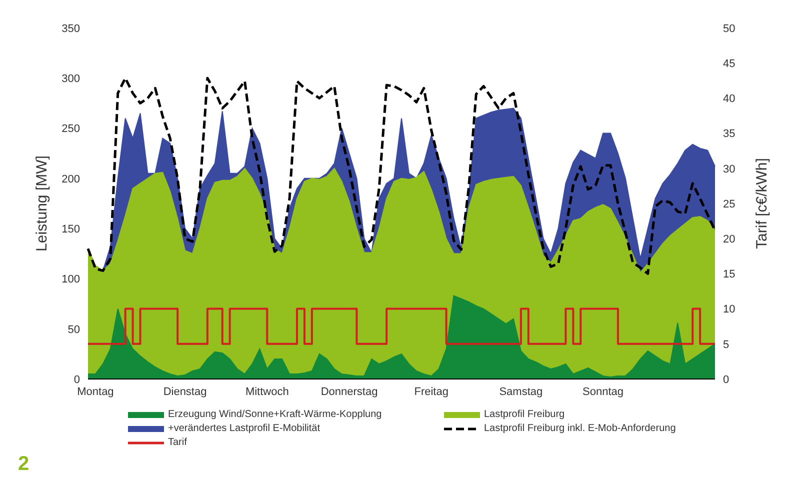  I want to click on x-tick-label: Samstag, so click(521, 392).